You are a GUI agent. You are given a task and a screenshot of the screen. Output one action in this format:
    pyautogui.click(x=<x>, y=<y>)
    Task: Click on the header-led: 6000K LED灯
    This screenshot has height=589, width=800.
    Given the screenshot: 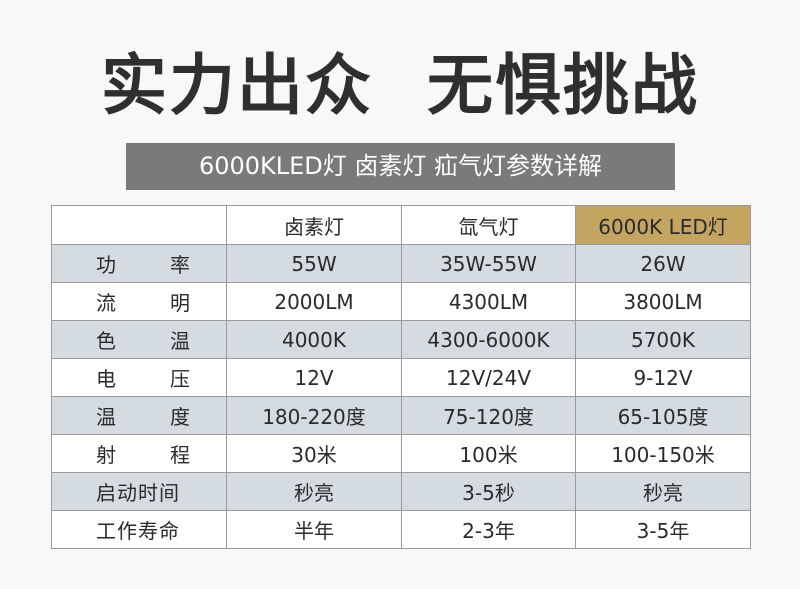 What is the action you would take?
    pyautogui.click(x=663, y=225)
    